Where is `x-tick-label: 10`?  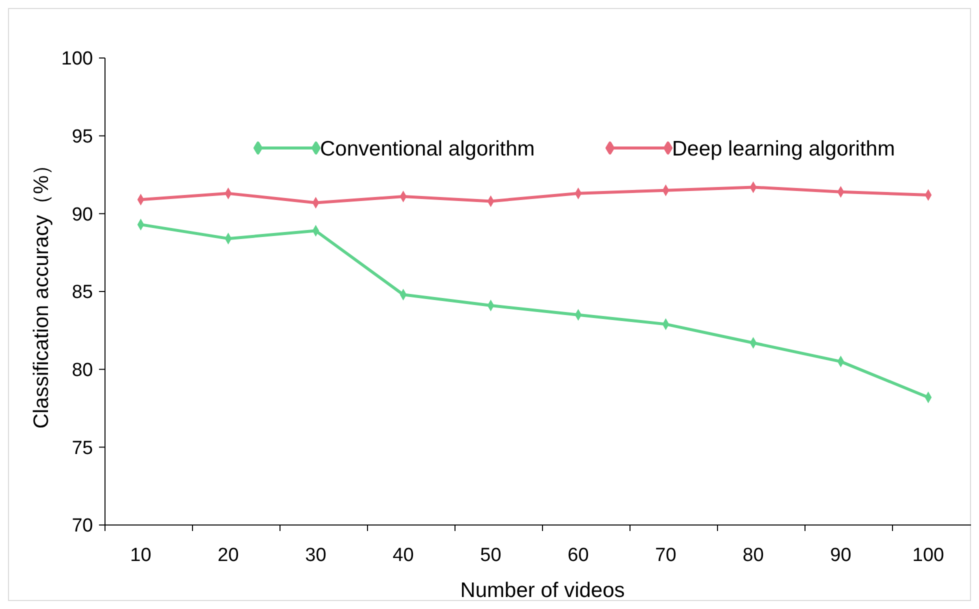
x-tick-label: 10 is located at coordinates (141, 555).